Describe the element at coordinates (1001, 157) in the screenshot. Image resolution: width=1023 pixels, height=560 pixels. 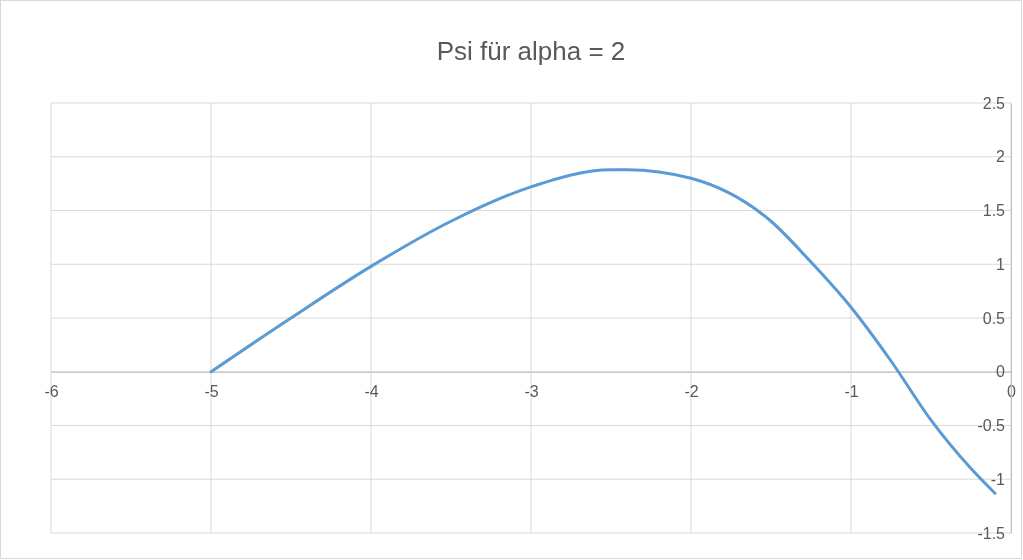
I see `y-tick-label: 2` at that location.